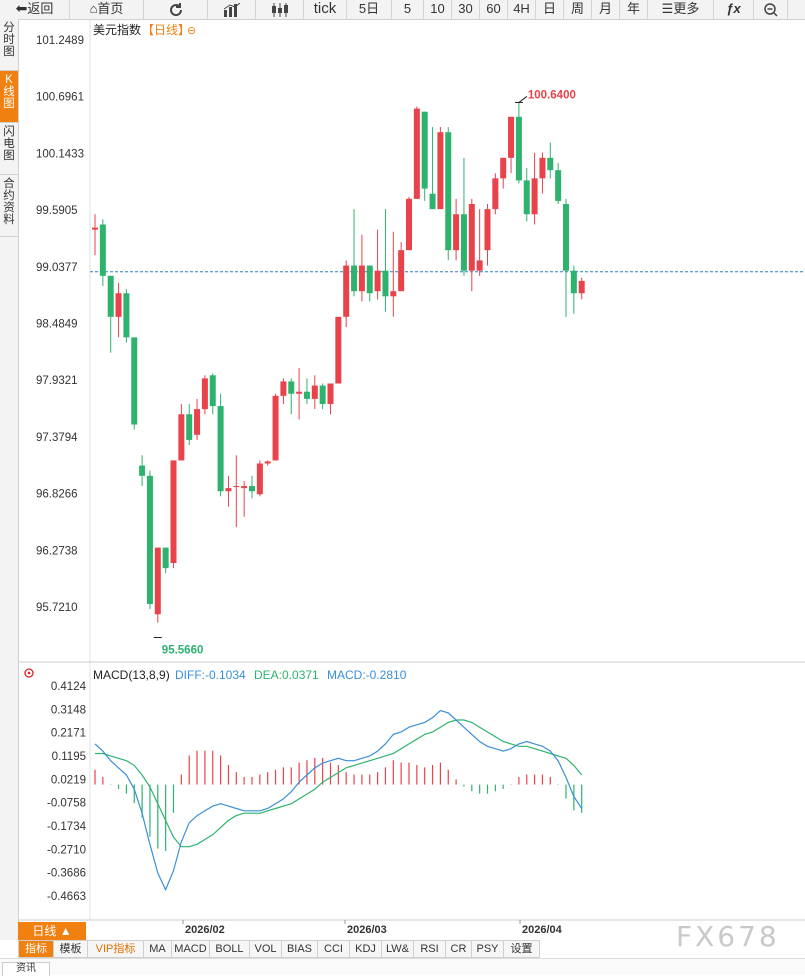  What do you see at coordinates (9, 92) in the screenshot?
I see `sidebar-tab-char: 线` at bounding box center [9, 92].